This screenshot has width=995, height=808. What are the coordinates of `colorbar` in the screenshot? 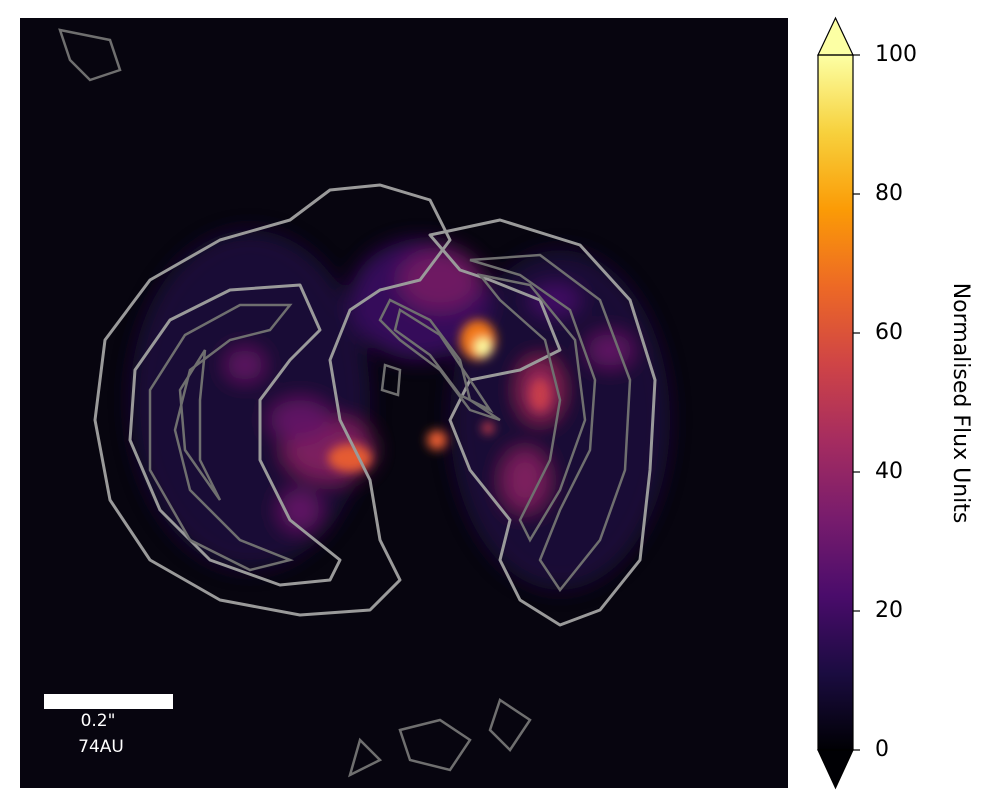 It's located at (835, 402).